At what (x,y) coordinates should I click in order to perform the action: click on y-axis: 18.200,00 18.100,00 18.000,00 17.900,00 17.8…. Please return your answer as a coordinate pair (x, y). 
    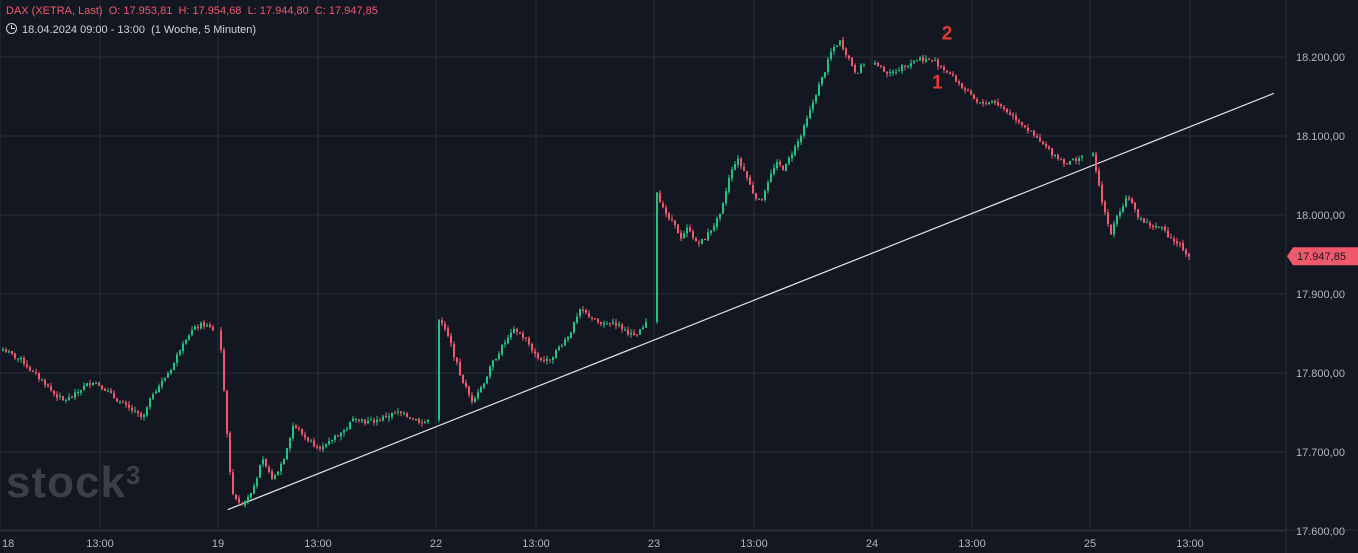
    Looking at the image, I should click on (1320, 295).